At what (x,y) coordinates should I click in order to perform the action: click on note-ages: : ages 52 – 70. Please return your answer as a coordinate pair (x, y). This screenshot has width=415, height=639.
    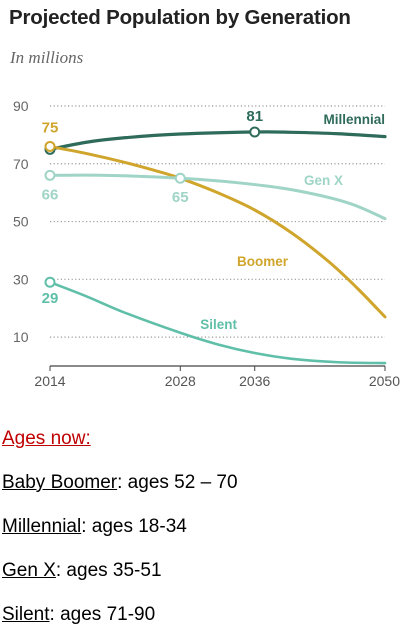
    Looking at the image, I should click on (177, 482).